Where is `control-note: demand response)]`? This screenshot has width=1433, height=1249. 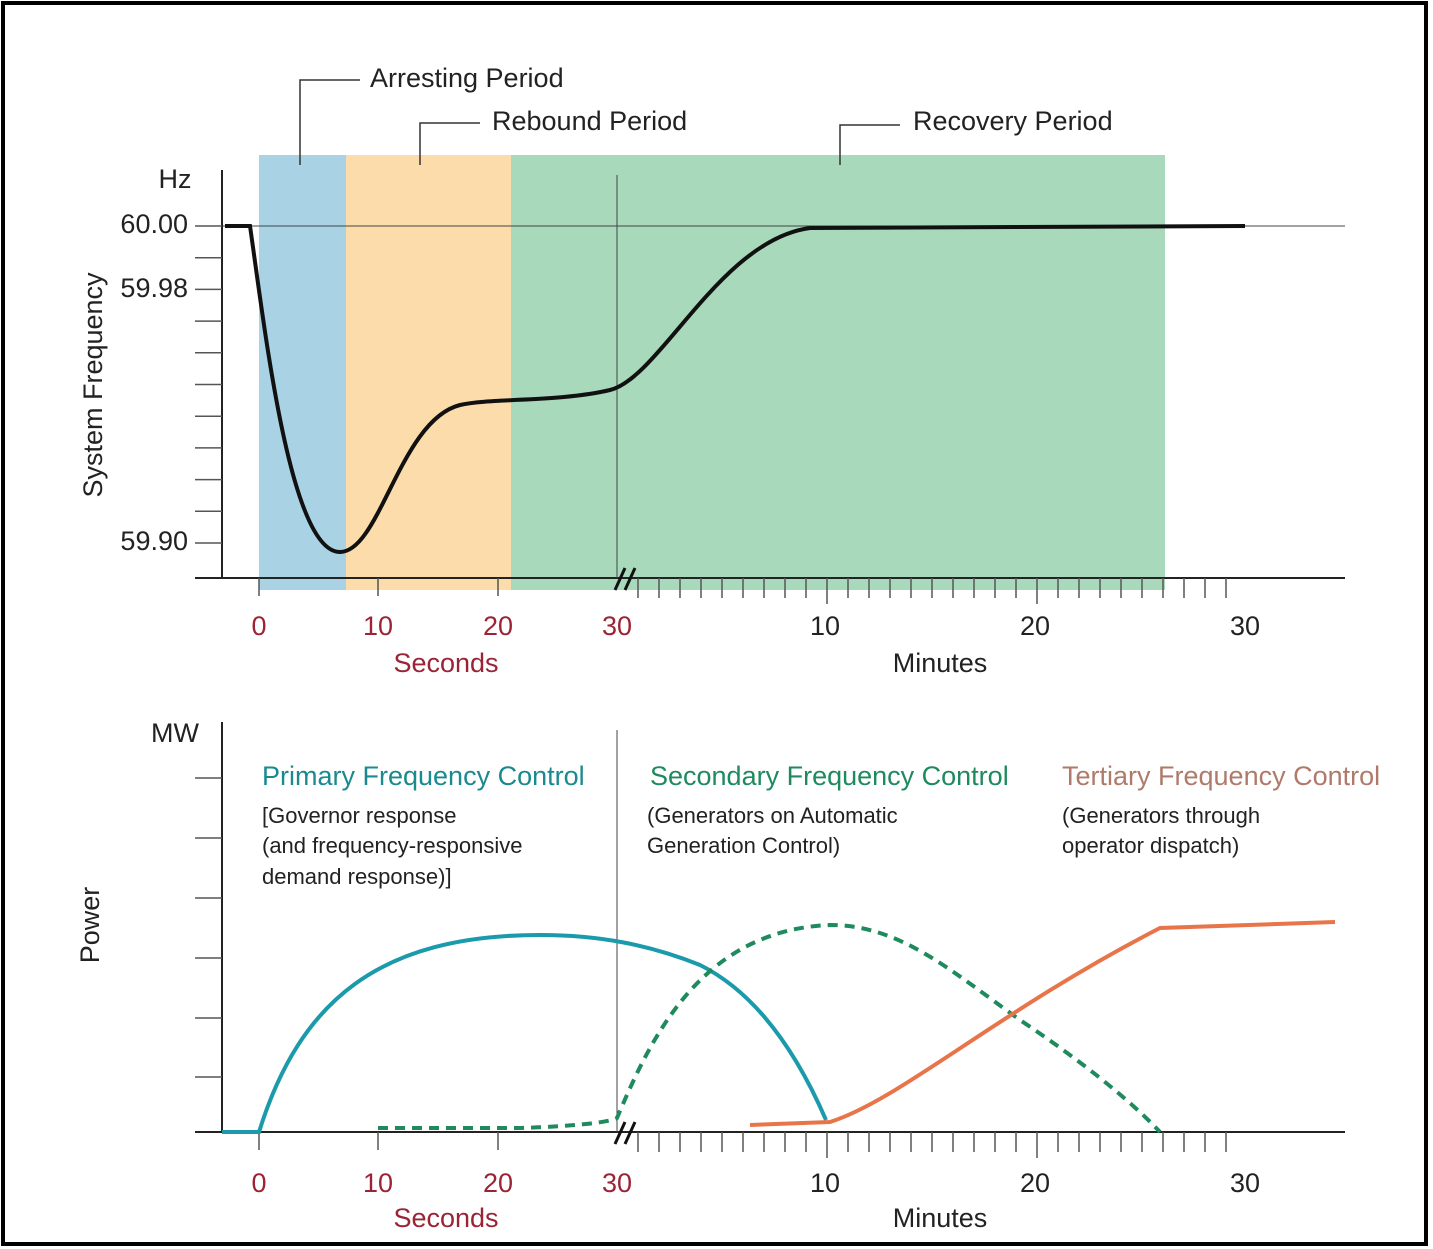
control-note: demand response)] is located at coordinates (357, 876).